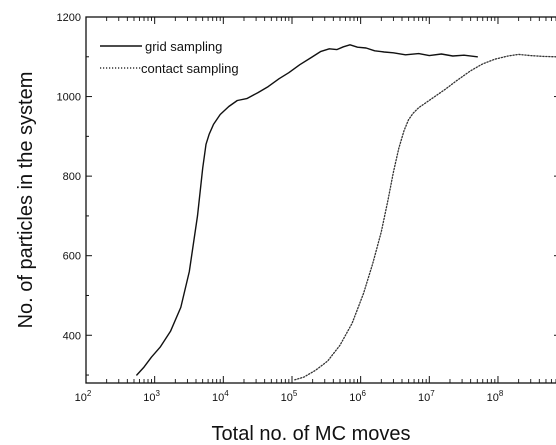 This screenshot has width=556, height=445. What do you see at coordinates (220, 396) in the screenshot?
I see `x-tick-label: 10⁴` at bounding box center [220, 396].